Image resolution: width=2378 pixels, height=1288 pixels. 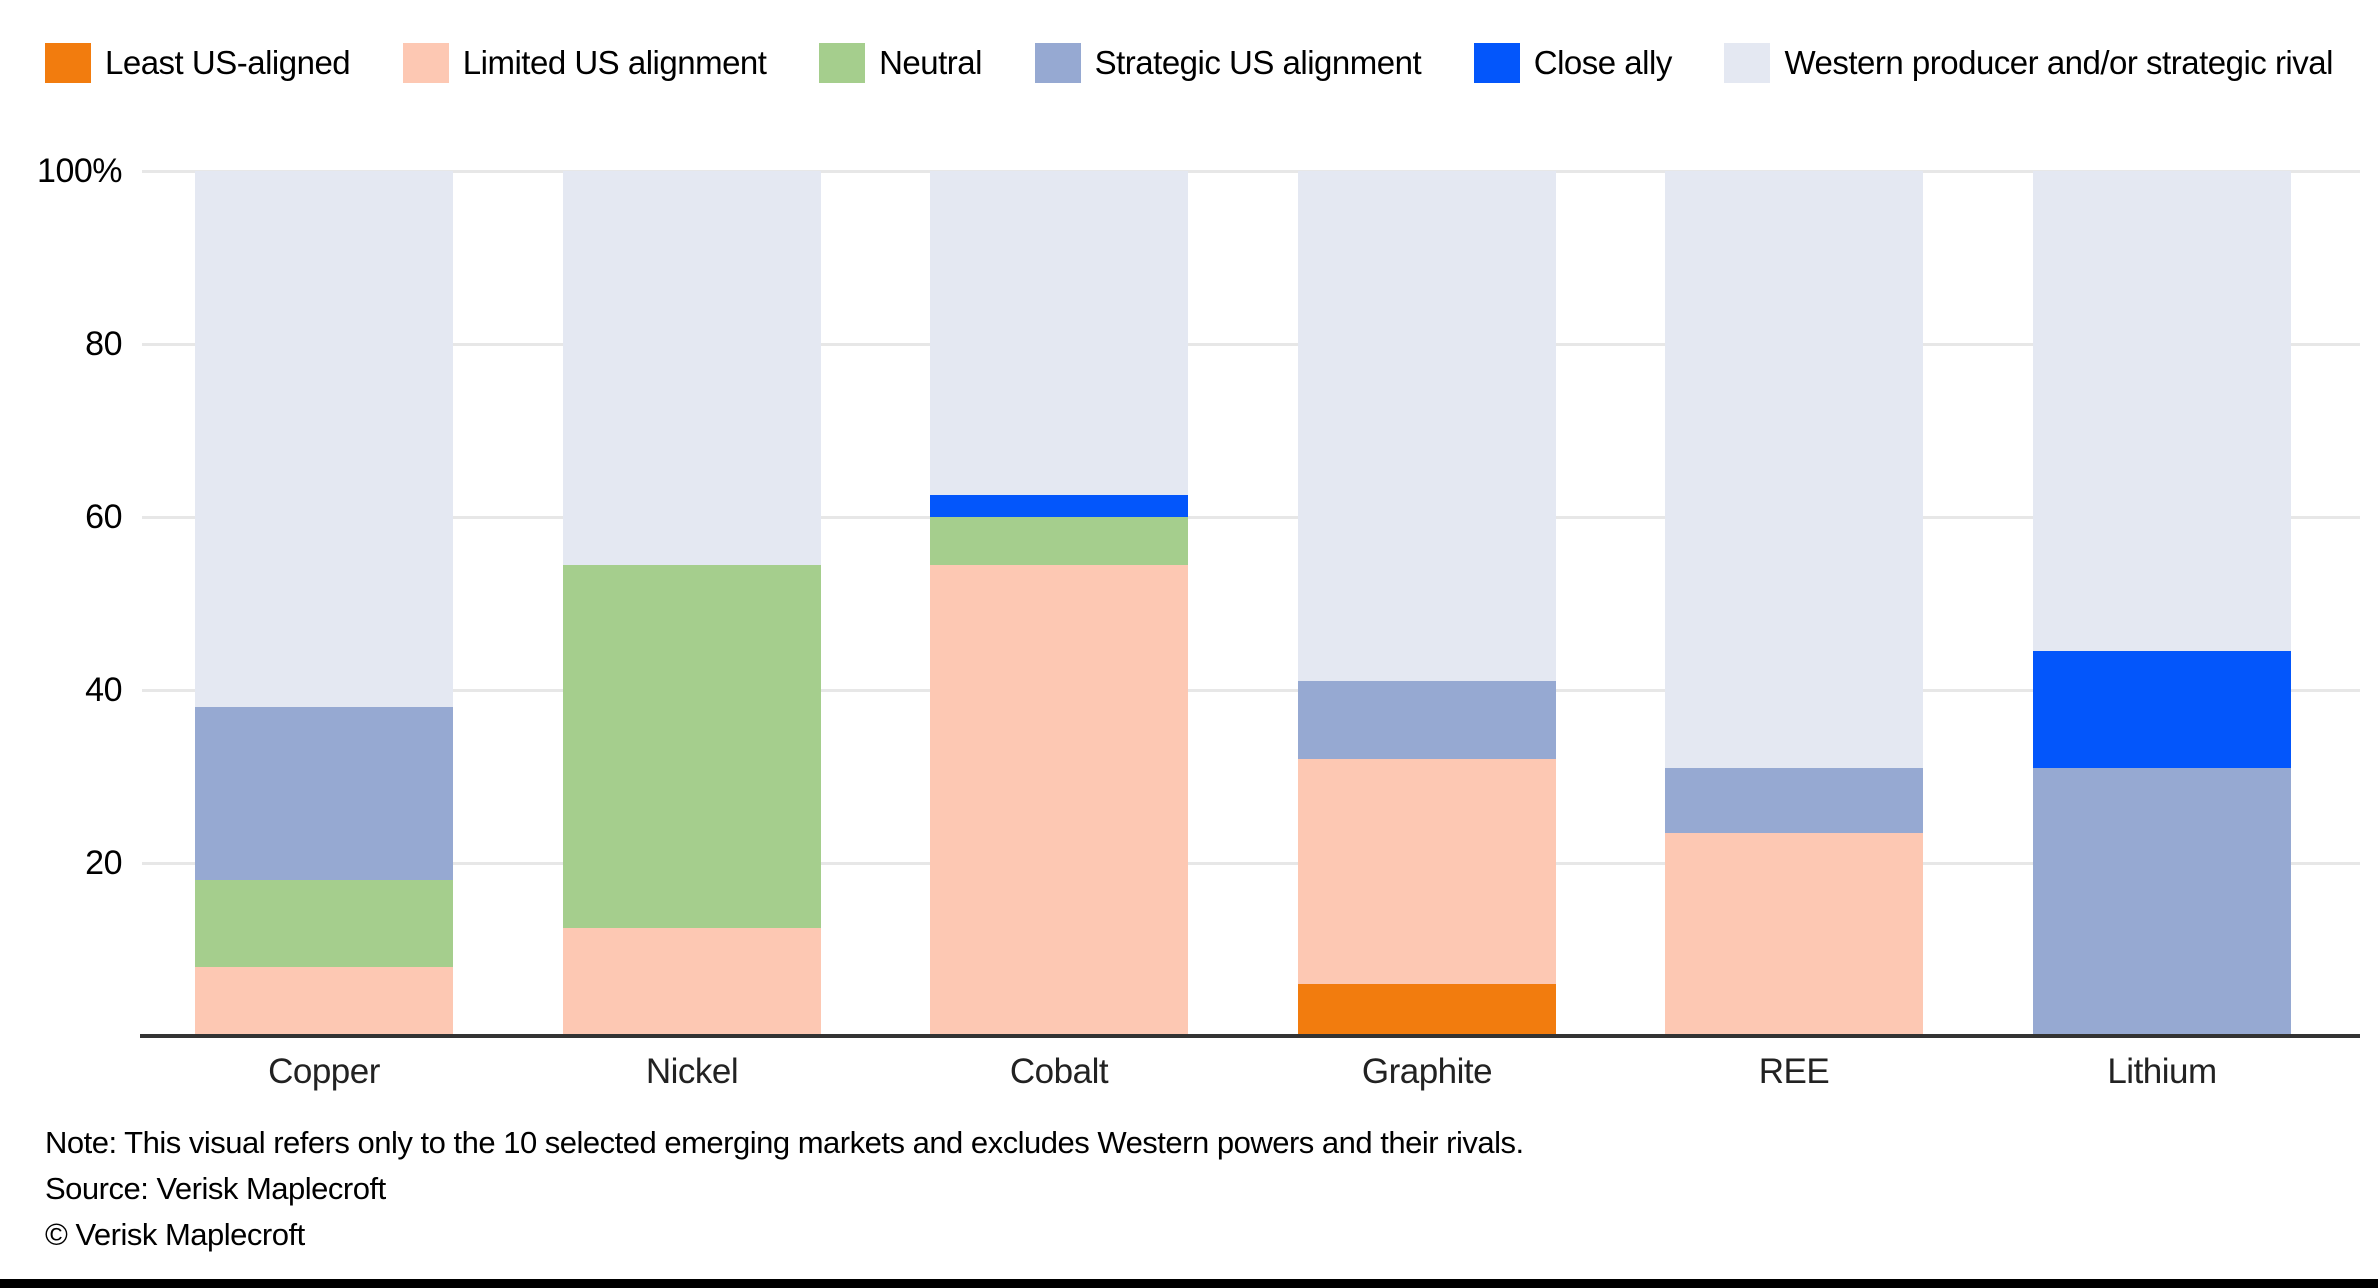 I want to click on legend-item-least-us-aligned: Least US-aligned, so click(x=198, y=63).